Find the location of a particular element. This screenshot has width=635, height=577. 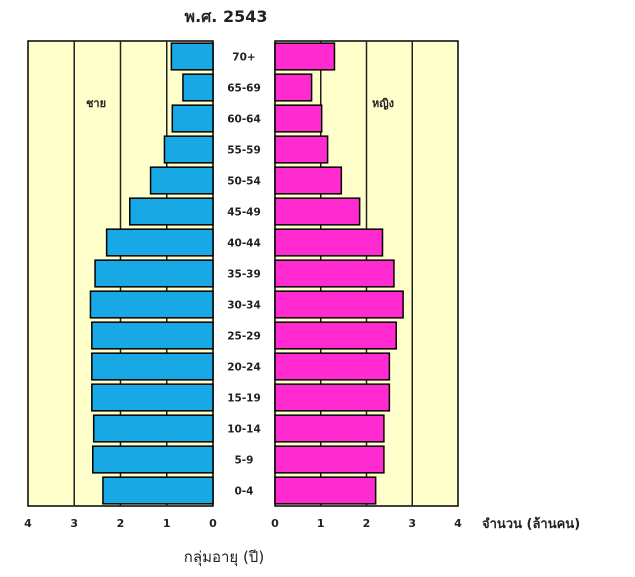

age-group-label: 70+ is located at coordinates (243, 58).